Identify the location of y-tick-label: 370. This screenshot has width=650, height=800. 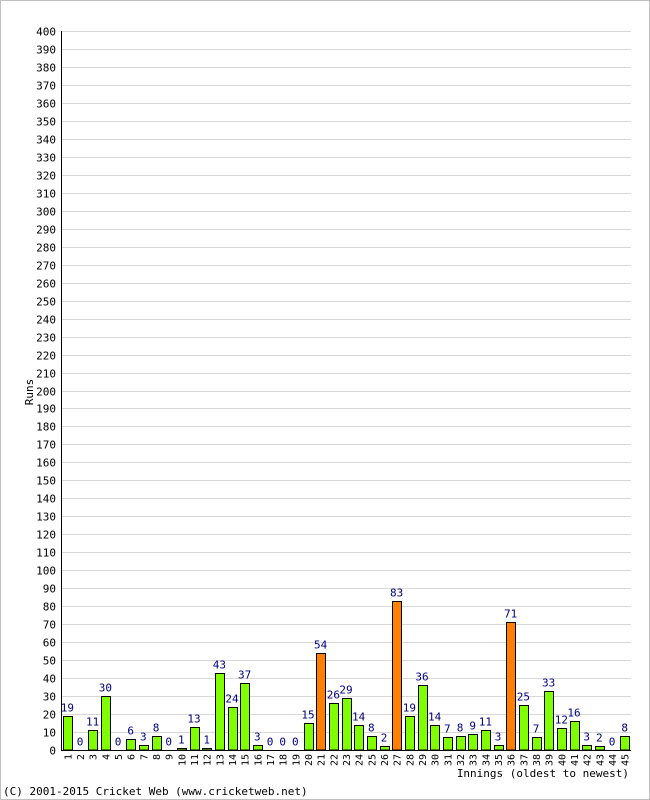
(46, 86).